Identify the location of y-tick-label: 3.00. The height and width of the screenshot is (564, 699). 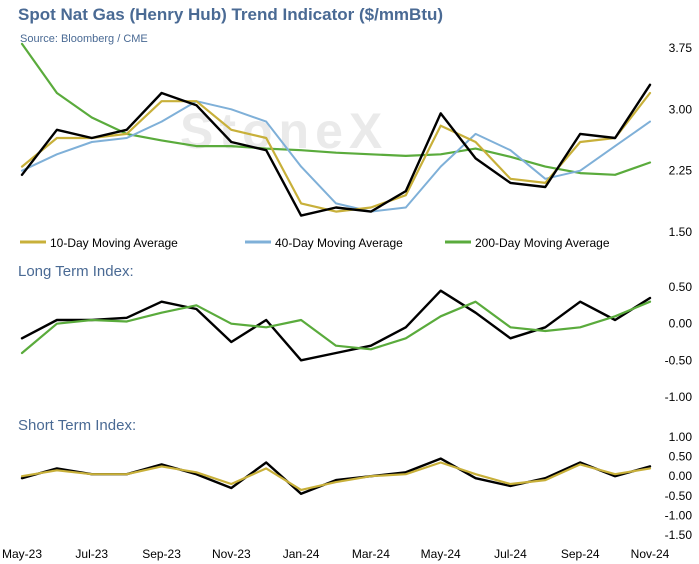
(681, 109).